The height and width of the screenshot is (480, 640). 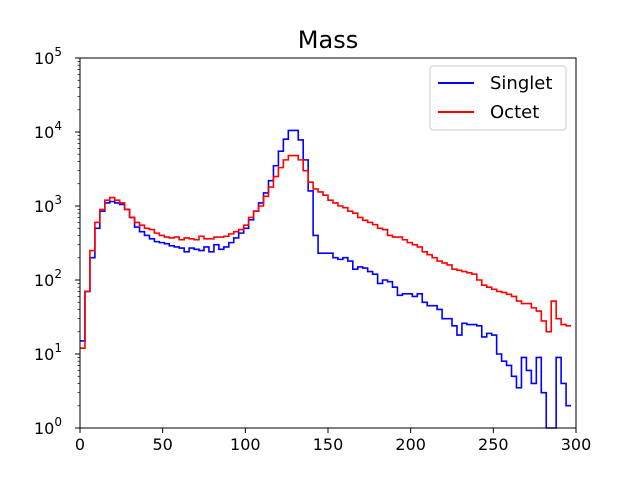 I want to click on y-tick-label: 10², so click(x=48, y=278).